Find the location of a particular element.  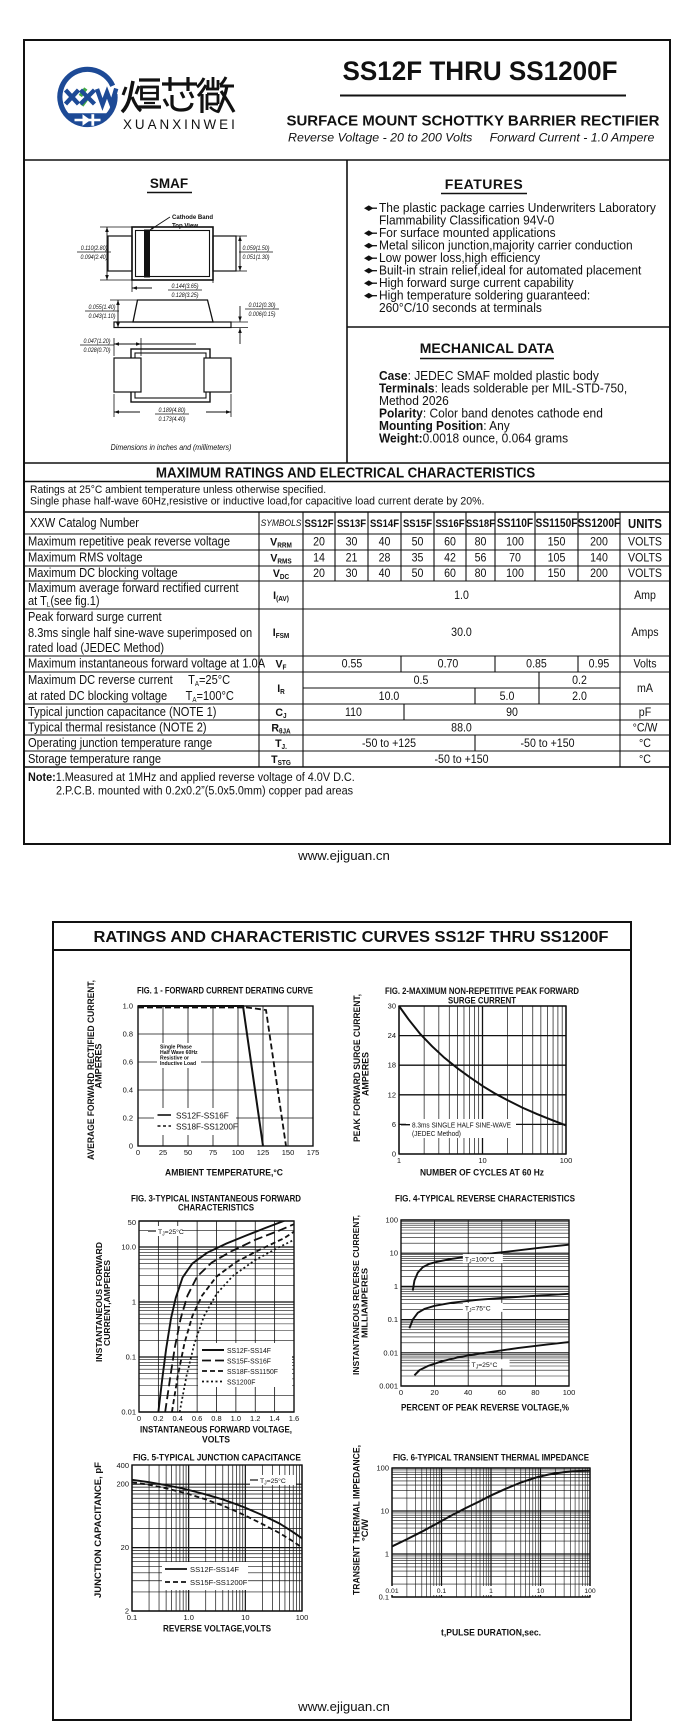

svg-text: 0.051(1.30) is located at coordinates (256, 257).